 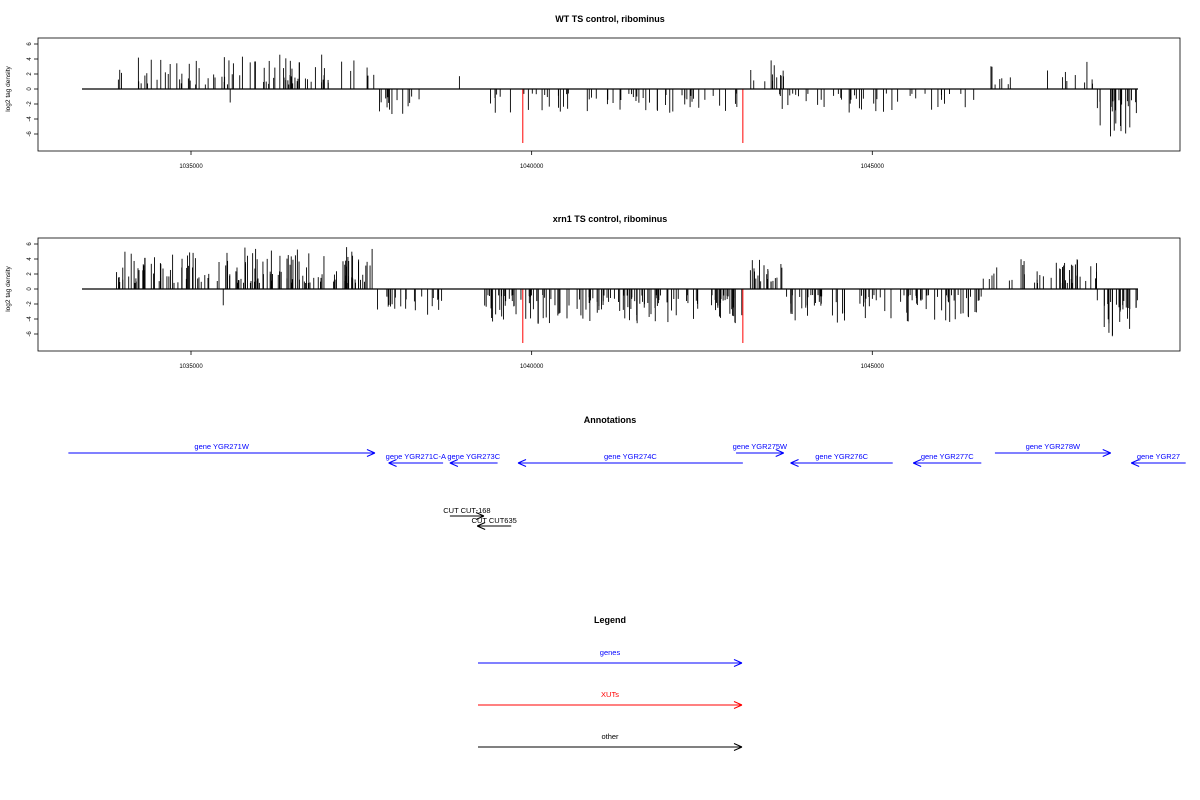 I want to click on wt-y-axis-label: log2 tag density, so click(x=8, y=88).